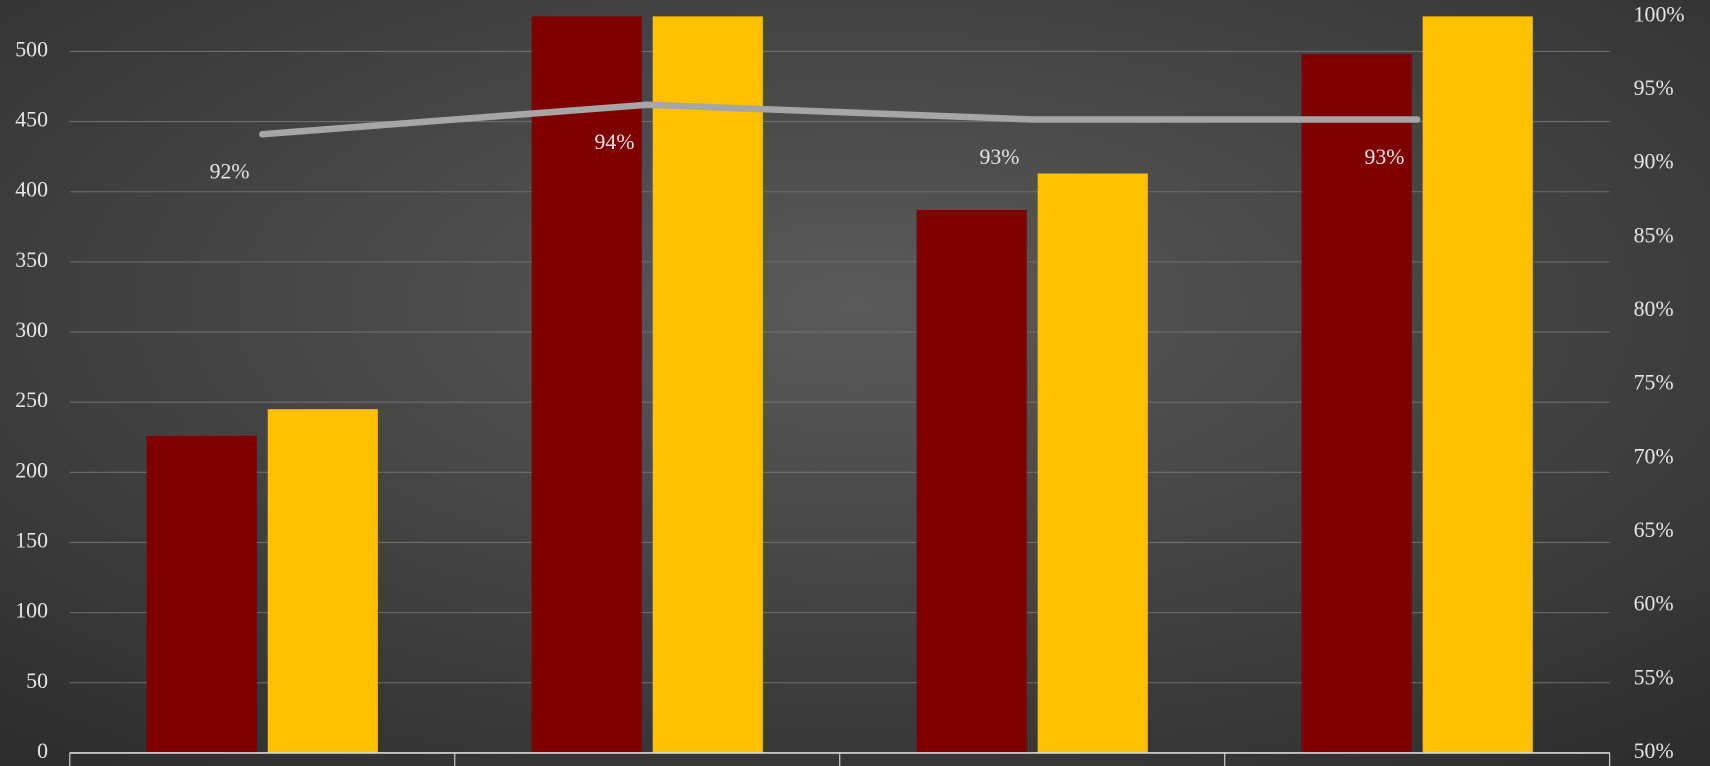 This screenshot has height=766, width=1710. I want to click on y2-tick-label: 60%, so click(1654, 604).